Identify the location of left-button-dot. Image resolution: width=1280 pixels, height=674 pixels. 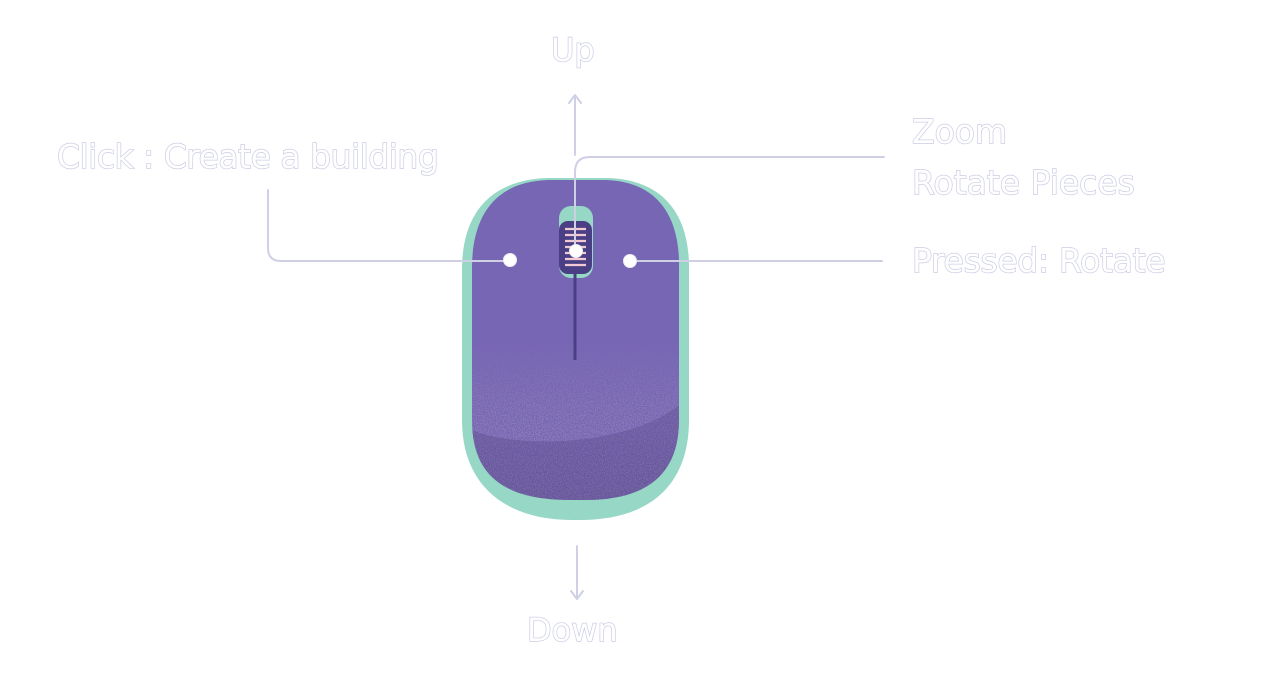
(510, 260).